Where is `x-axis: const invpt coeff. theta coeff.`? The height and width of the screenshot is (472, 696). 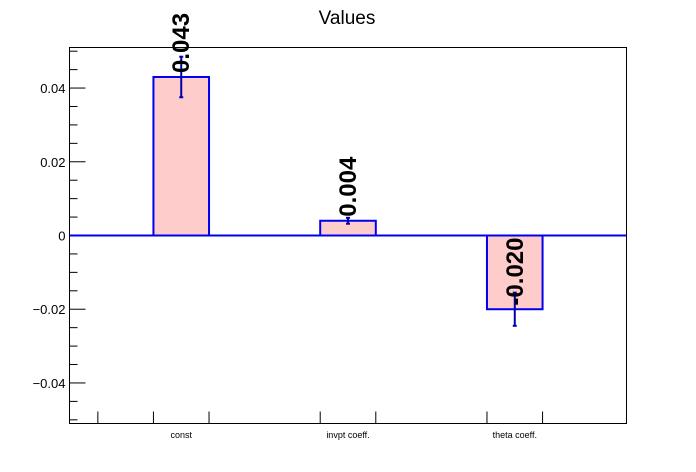
x-axis: const invpt coeff. theta coeff. is located at coordinates (320, 425).